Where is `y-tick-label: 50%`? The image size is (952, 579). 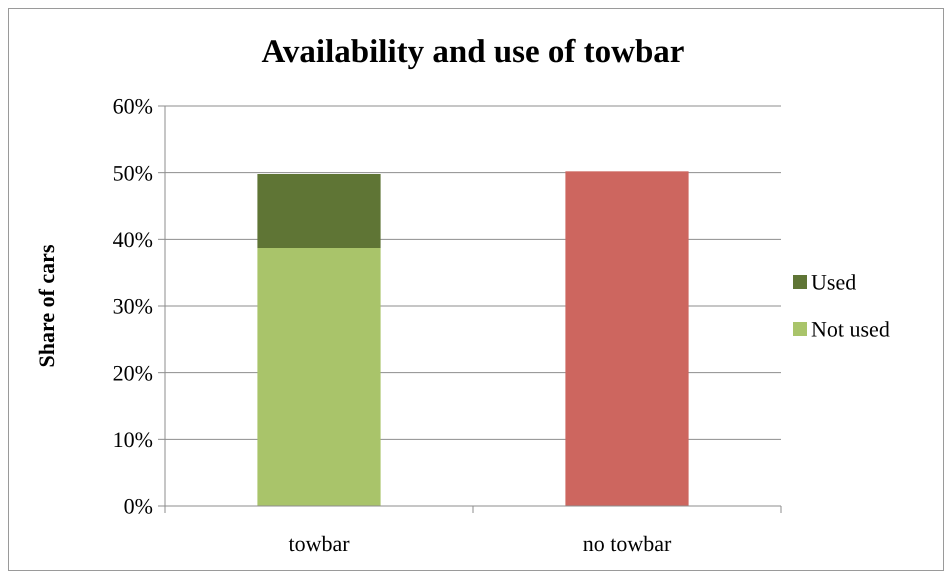
y-tick-label: 50% is located at coordinates (132, 173).